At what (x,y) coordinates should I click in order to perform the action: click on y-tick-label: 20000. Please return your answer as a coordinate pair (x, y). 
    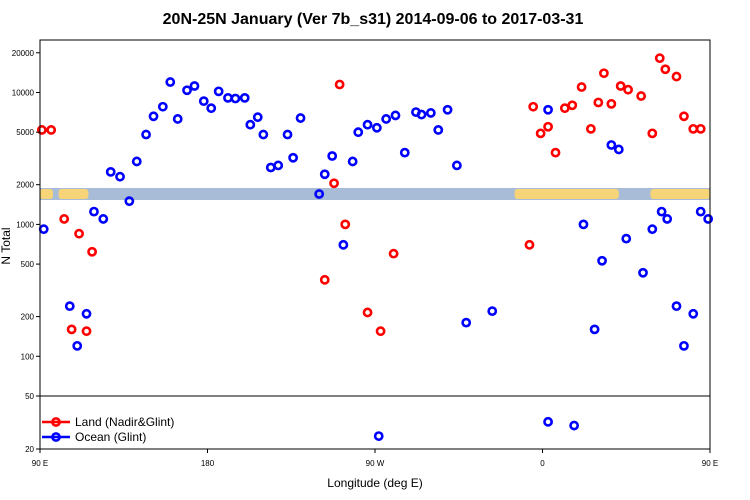
    Looking at the image, I should click on (23, 53).